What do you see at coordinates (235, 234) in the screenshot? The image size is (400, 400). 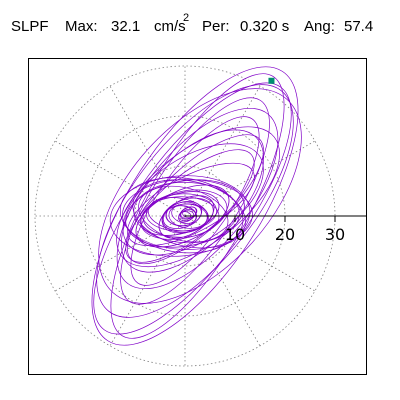 I see `tick-label: 10` at bounding box center [235, 234].